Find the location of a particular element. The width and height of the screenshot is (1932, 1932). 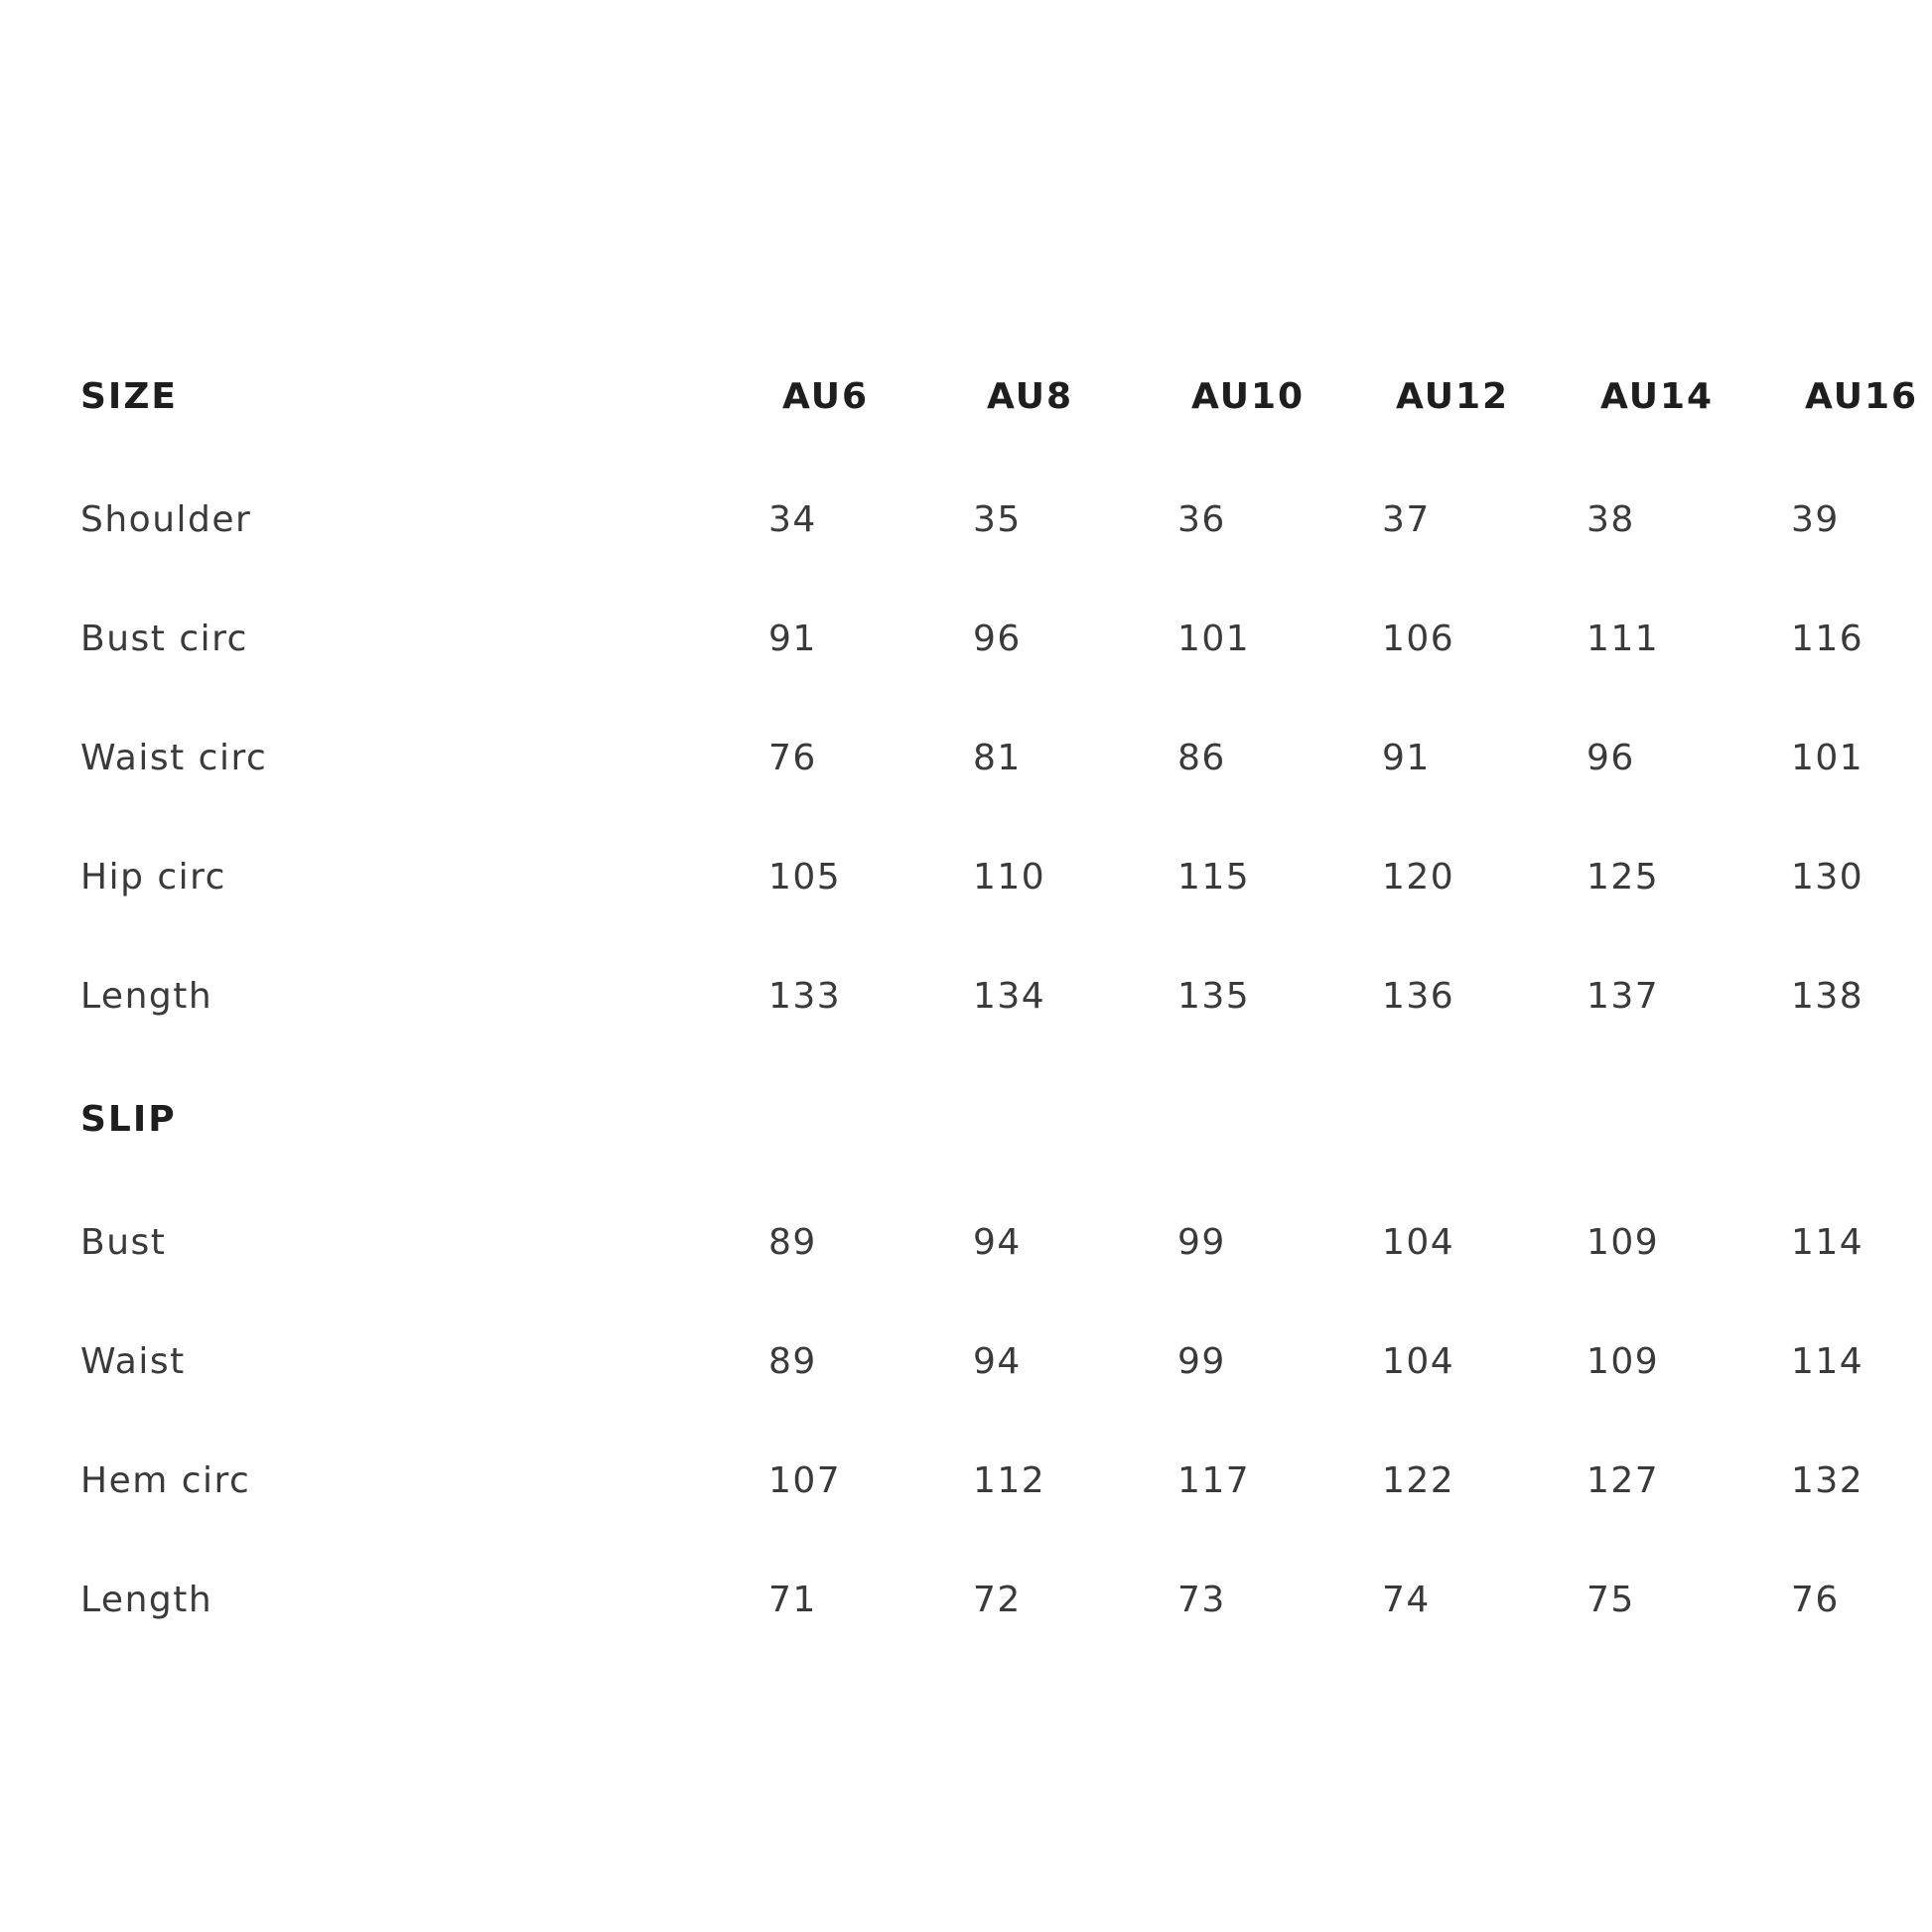

table-cell: 110 is located at coordinates (1010, 877).